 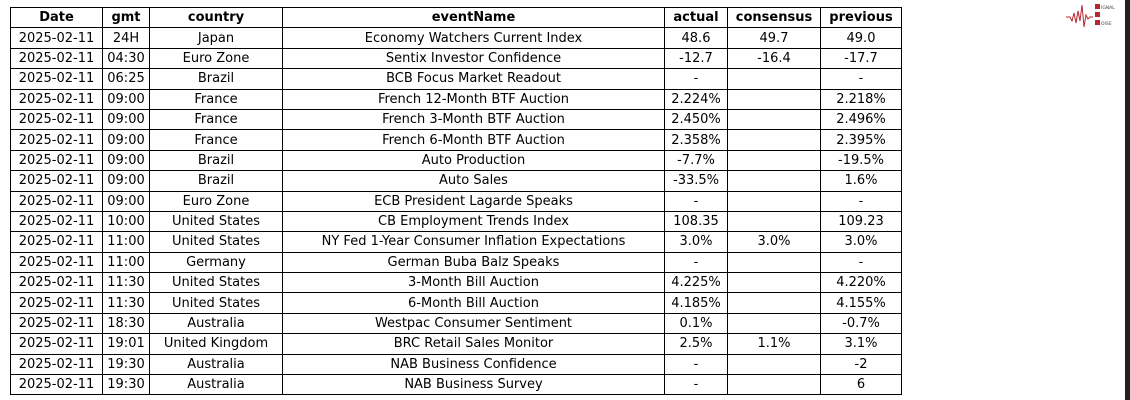 What do you see at coordinates (126, 79) in the screenshot?
I see `cell-gmt: 06:25` at bounding box center [126, 79].